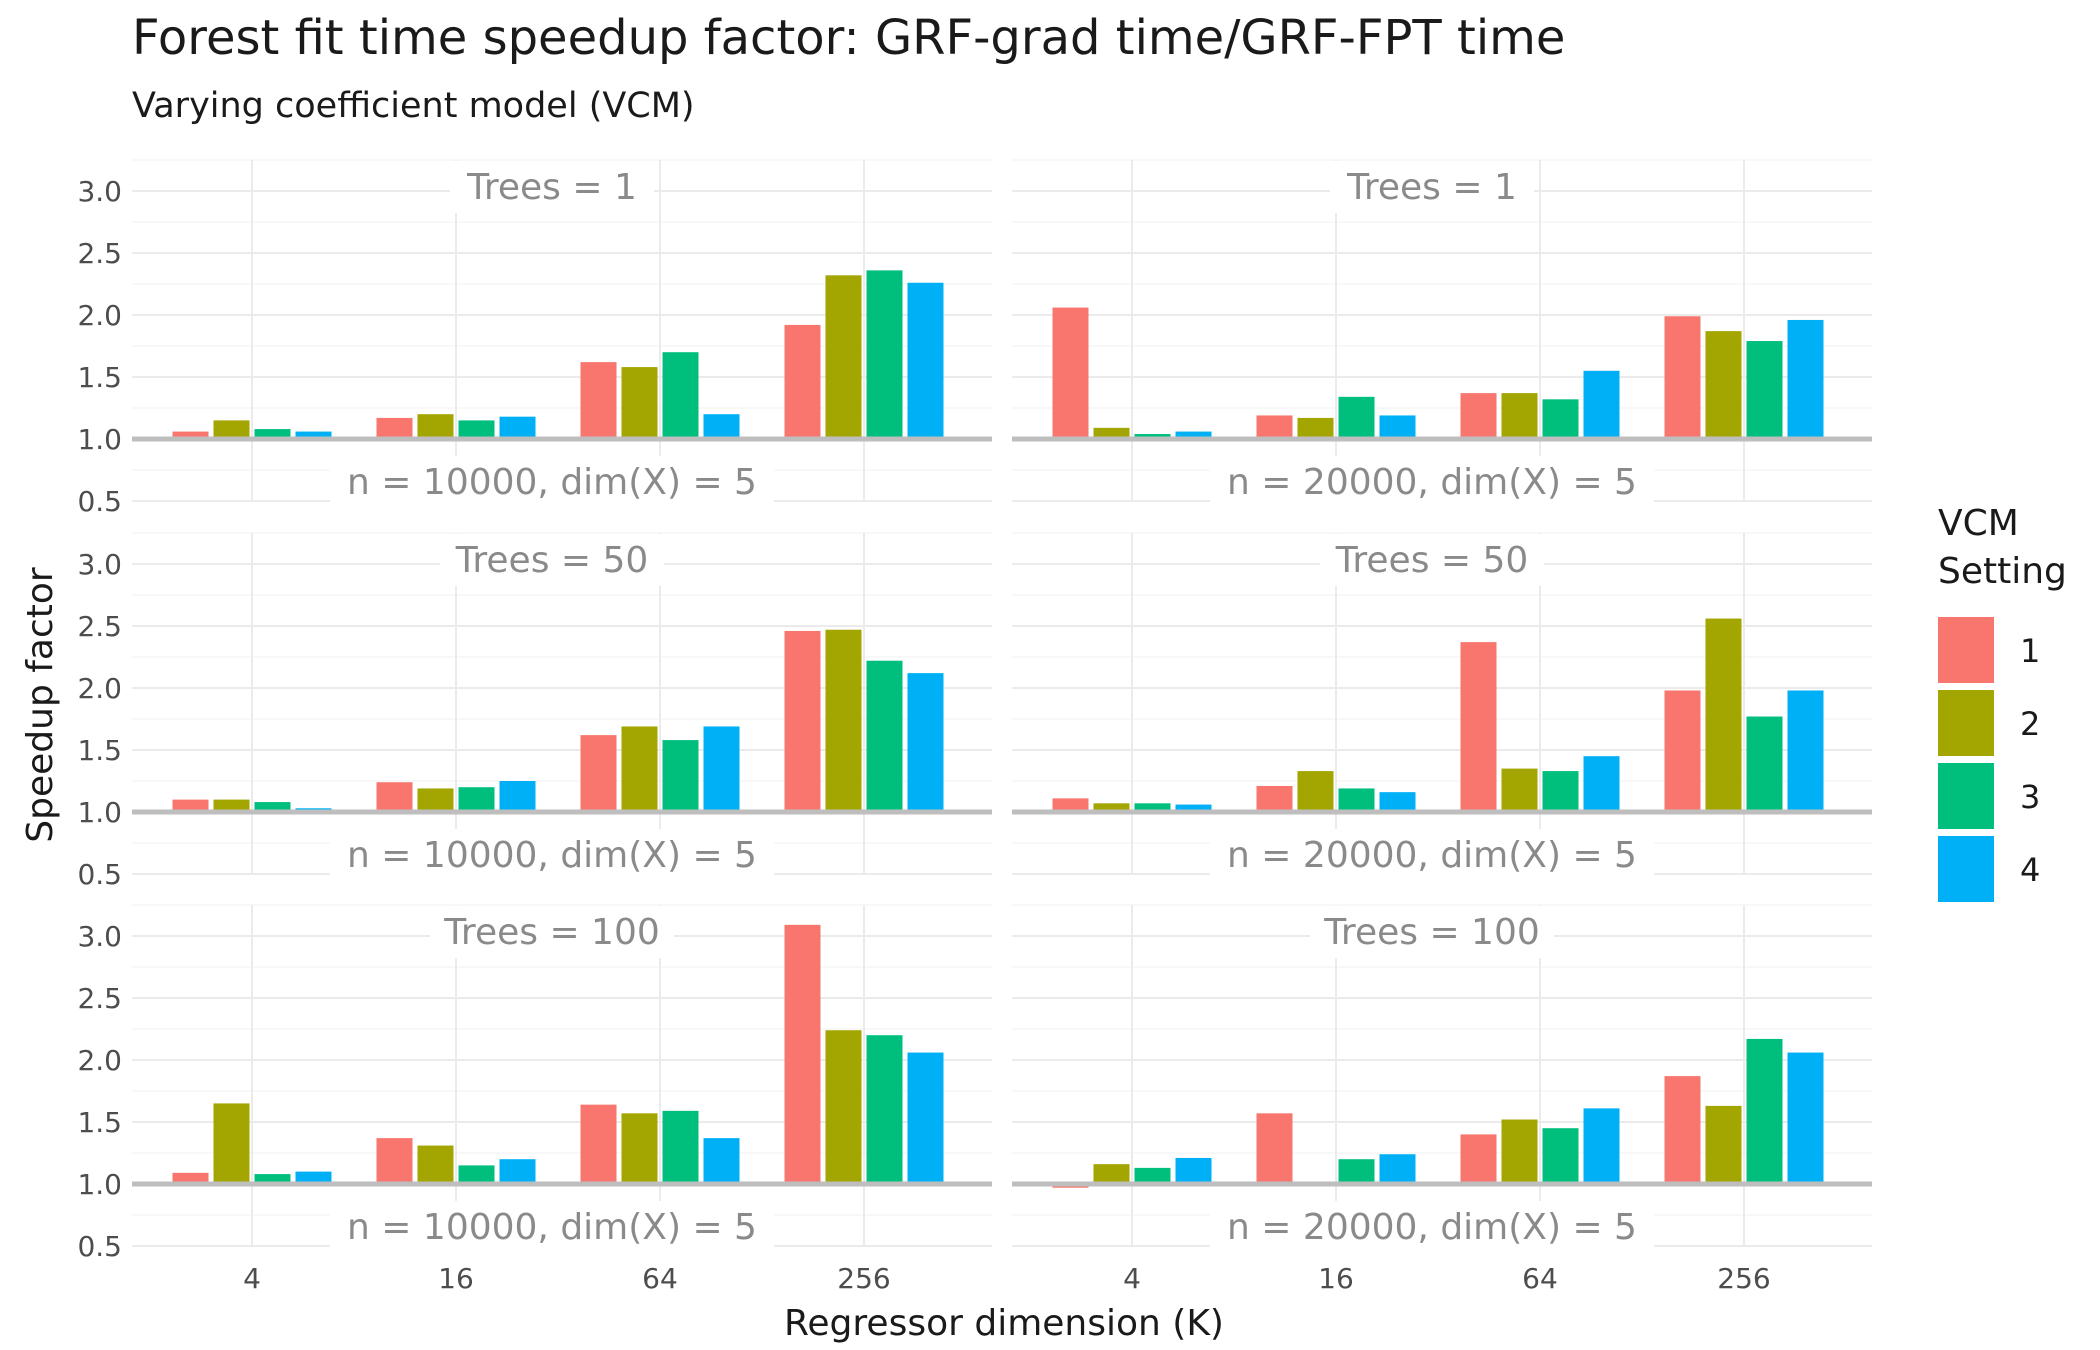 Image resolution: width=2100 pixels, height=1350 pixels. I want to click on x-tick-label: 64, so click(1540, 1278).